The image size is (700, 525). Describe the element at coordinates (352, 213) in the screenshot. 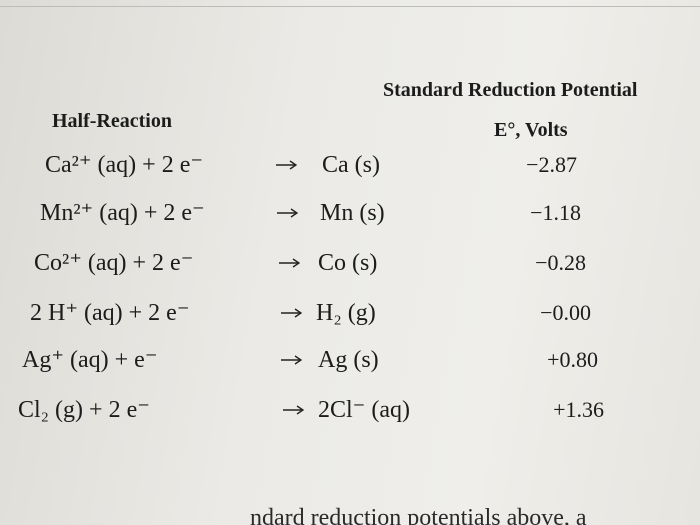

I see `products: Mn (s)` at that location.